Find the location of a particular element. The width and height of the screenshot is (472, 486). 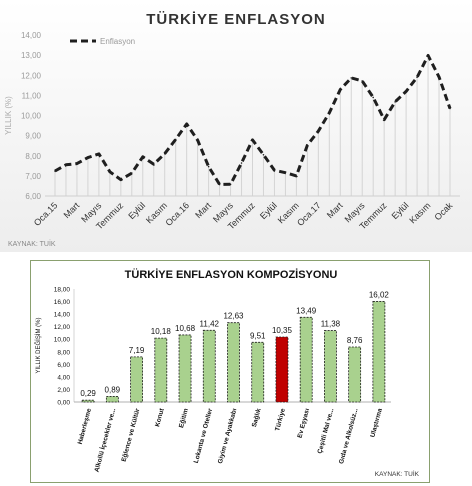

category-label: Eğitim is located at coordinates (184, 418).